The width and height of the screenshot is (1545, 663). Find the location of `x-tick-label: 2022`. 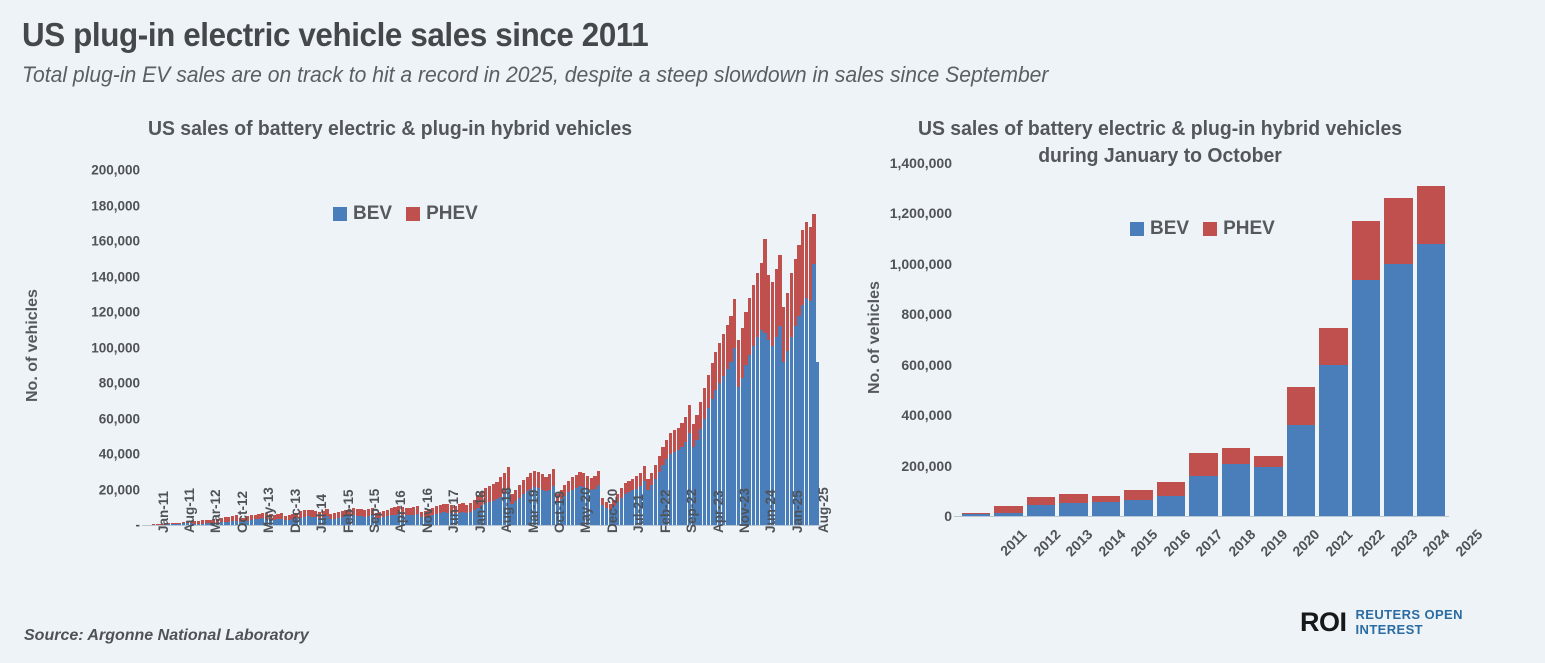

x-tick-label: 2022 is located at coordinates (1371, 543).